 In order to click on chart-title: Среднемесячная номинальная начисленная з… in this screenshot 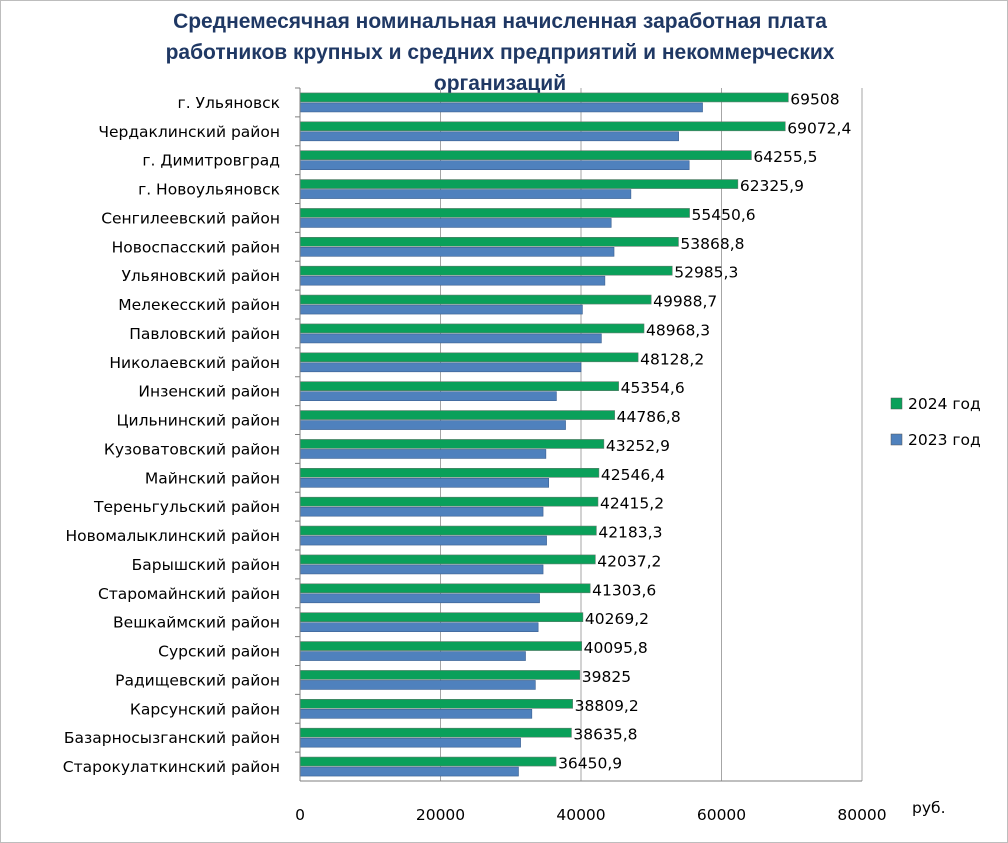, I will do `click(500, 52)`.